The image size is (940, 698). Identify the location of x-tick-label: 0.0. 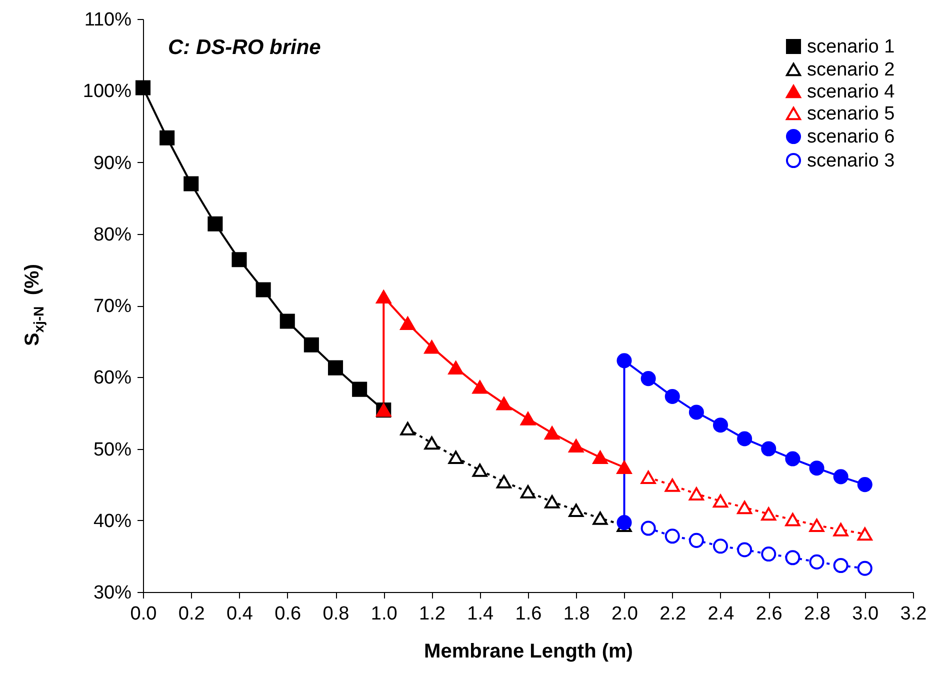
(143, 614).